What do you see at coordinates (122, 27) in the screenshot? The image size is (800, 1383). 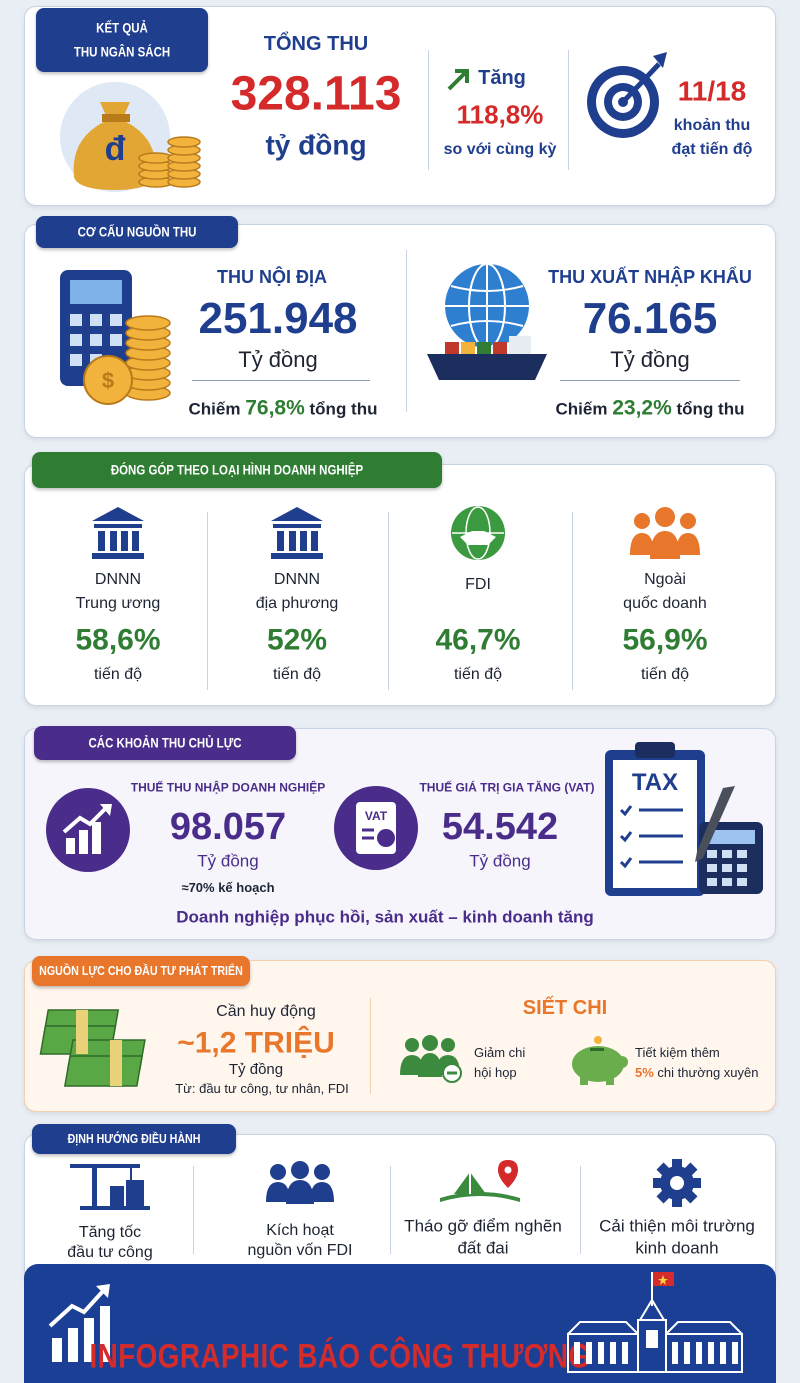 I see `badge-text: KẾT QUẢ` at bounding box center [122, 27].